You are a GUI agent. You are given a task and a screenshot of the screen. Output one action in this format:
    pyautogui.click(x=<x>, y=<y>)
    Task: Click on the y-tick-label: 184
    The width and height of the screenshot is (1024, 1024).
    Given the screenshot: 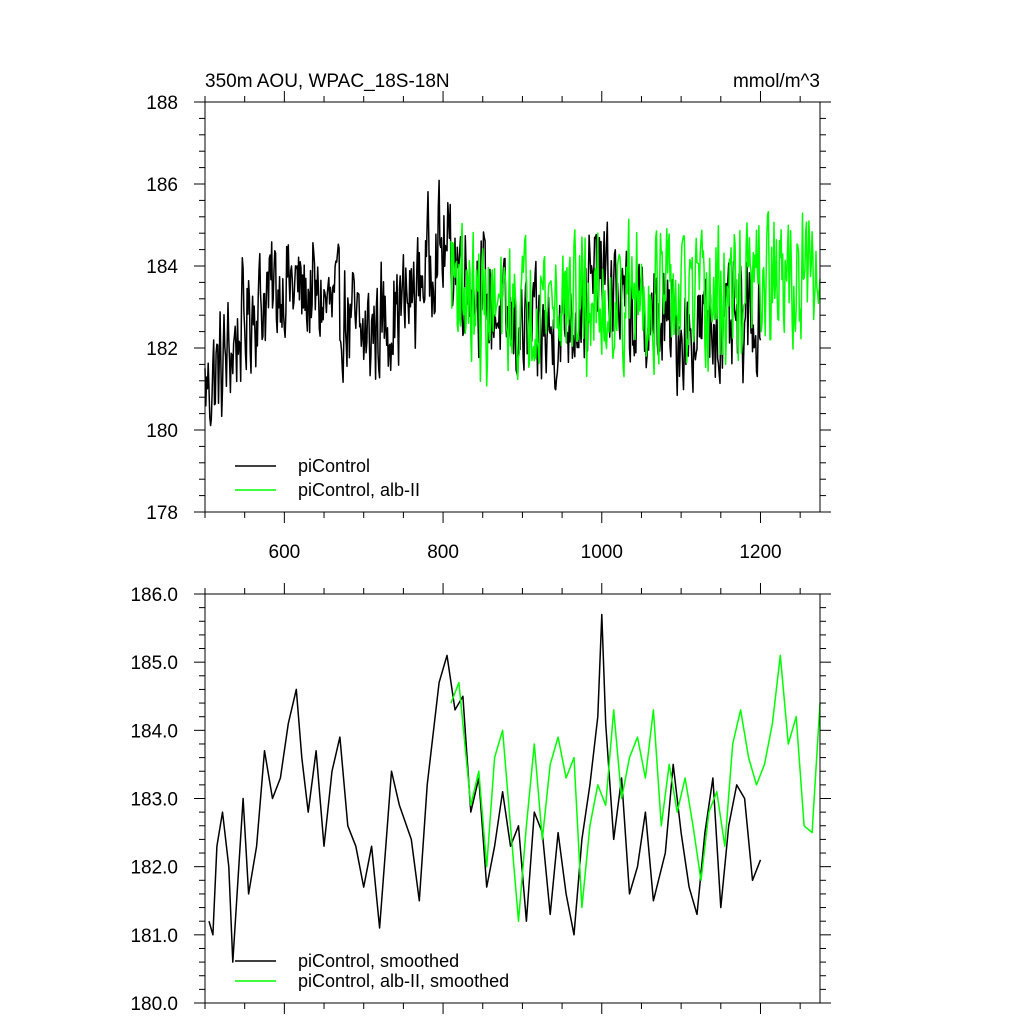 What is the action you would take?
    pyautogui.click(x=162, y=267)
    